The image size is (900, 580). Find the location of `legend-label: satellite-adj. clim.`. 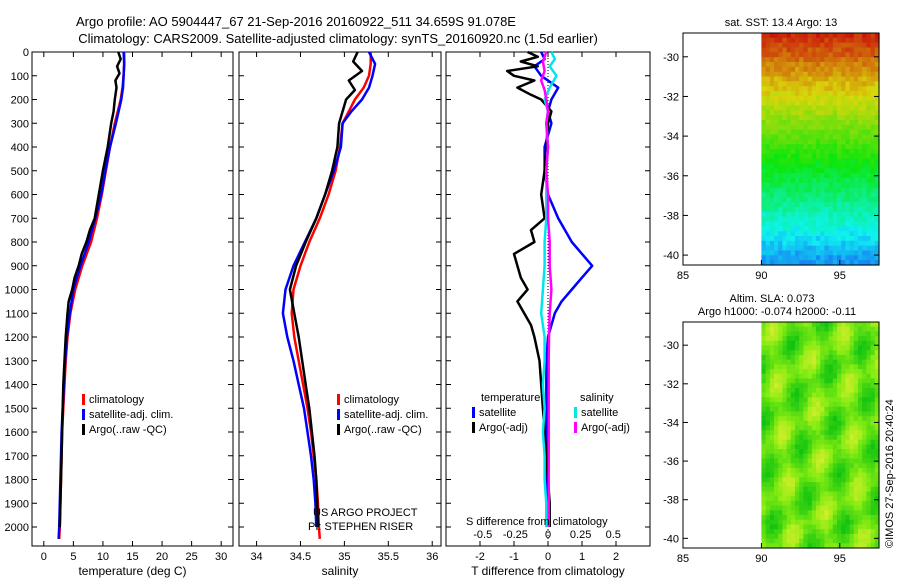

legend-label: satellite-adj. clim. is located at coordinates (131, 415).